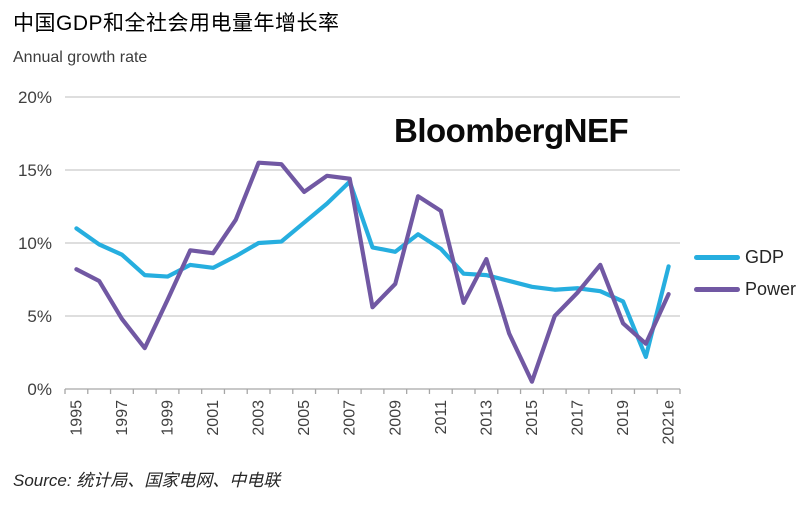 The width and height of the screenshot is (800, 510). Describe the element at coordinates (441, 417) in the screenshot. I see `x-tick-label: 2011` at that location.